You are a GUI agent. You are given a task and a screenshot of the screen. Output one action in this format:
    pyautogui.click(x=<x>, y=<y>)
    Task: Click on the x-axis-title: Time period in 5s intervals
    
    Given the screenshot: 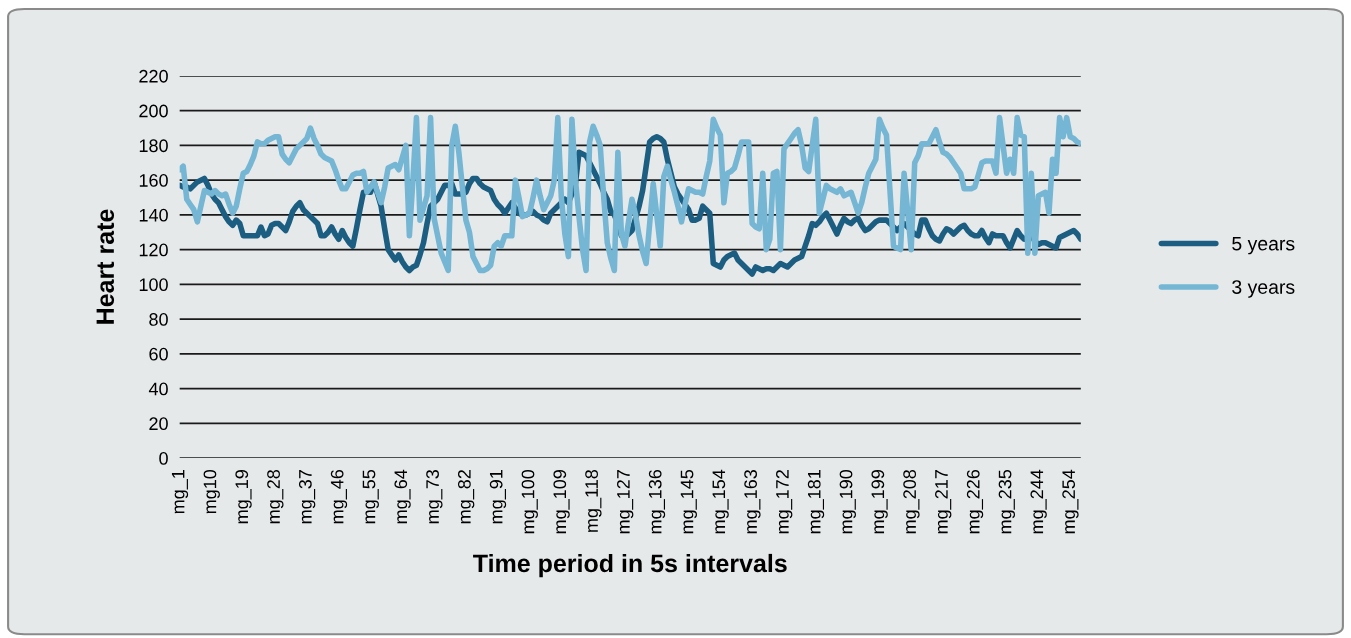 What is the action you would take?
    pyautogui.click(x=630, y=565)
    